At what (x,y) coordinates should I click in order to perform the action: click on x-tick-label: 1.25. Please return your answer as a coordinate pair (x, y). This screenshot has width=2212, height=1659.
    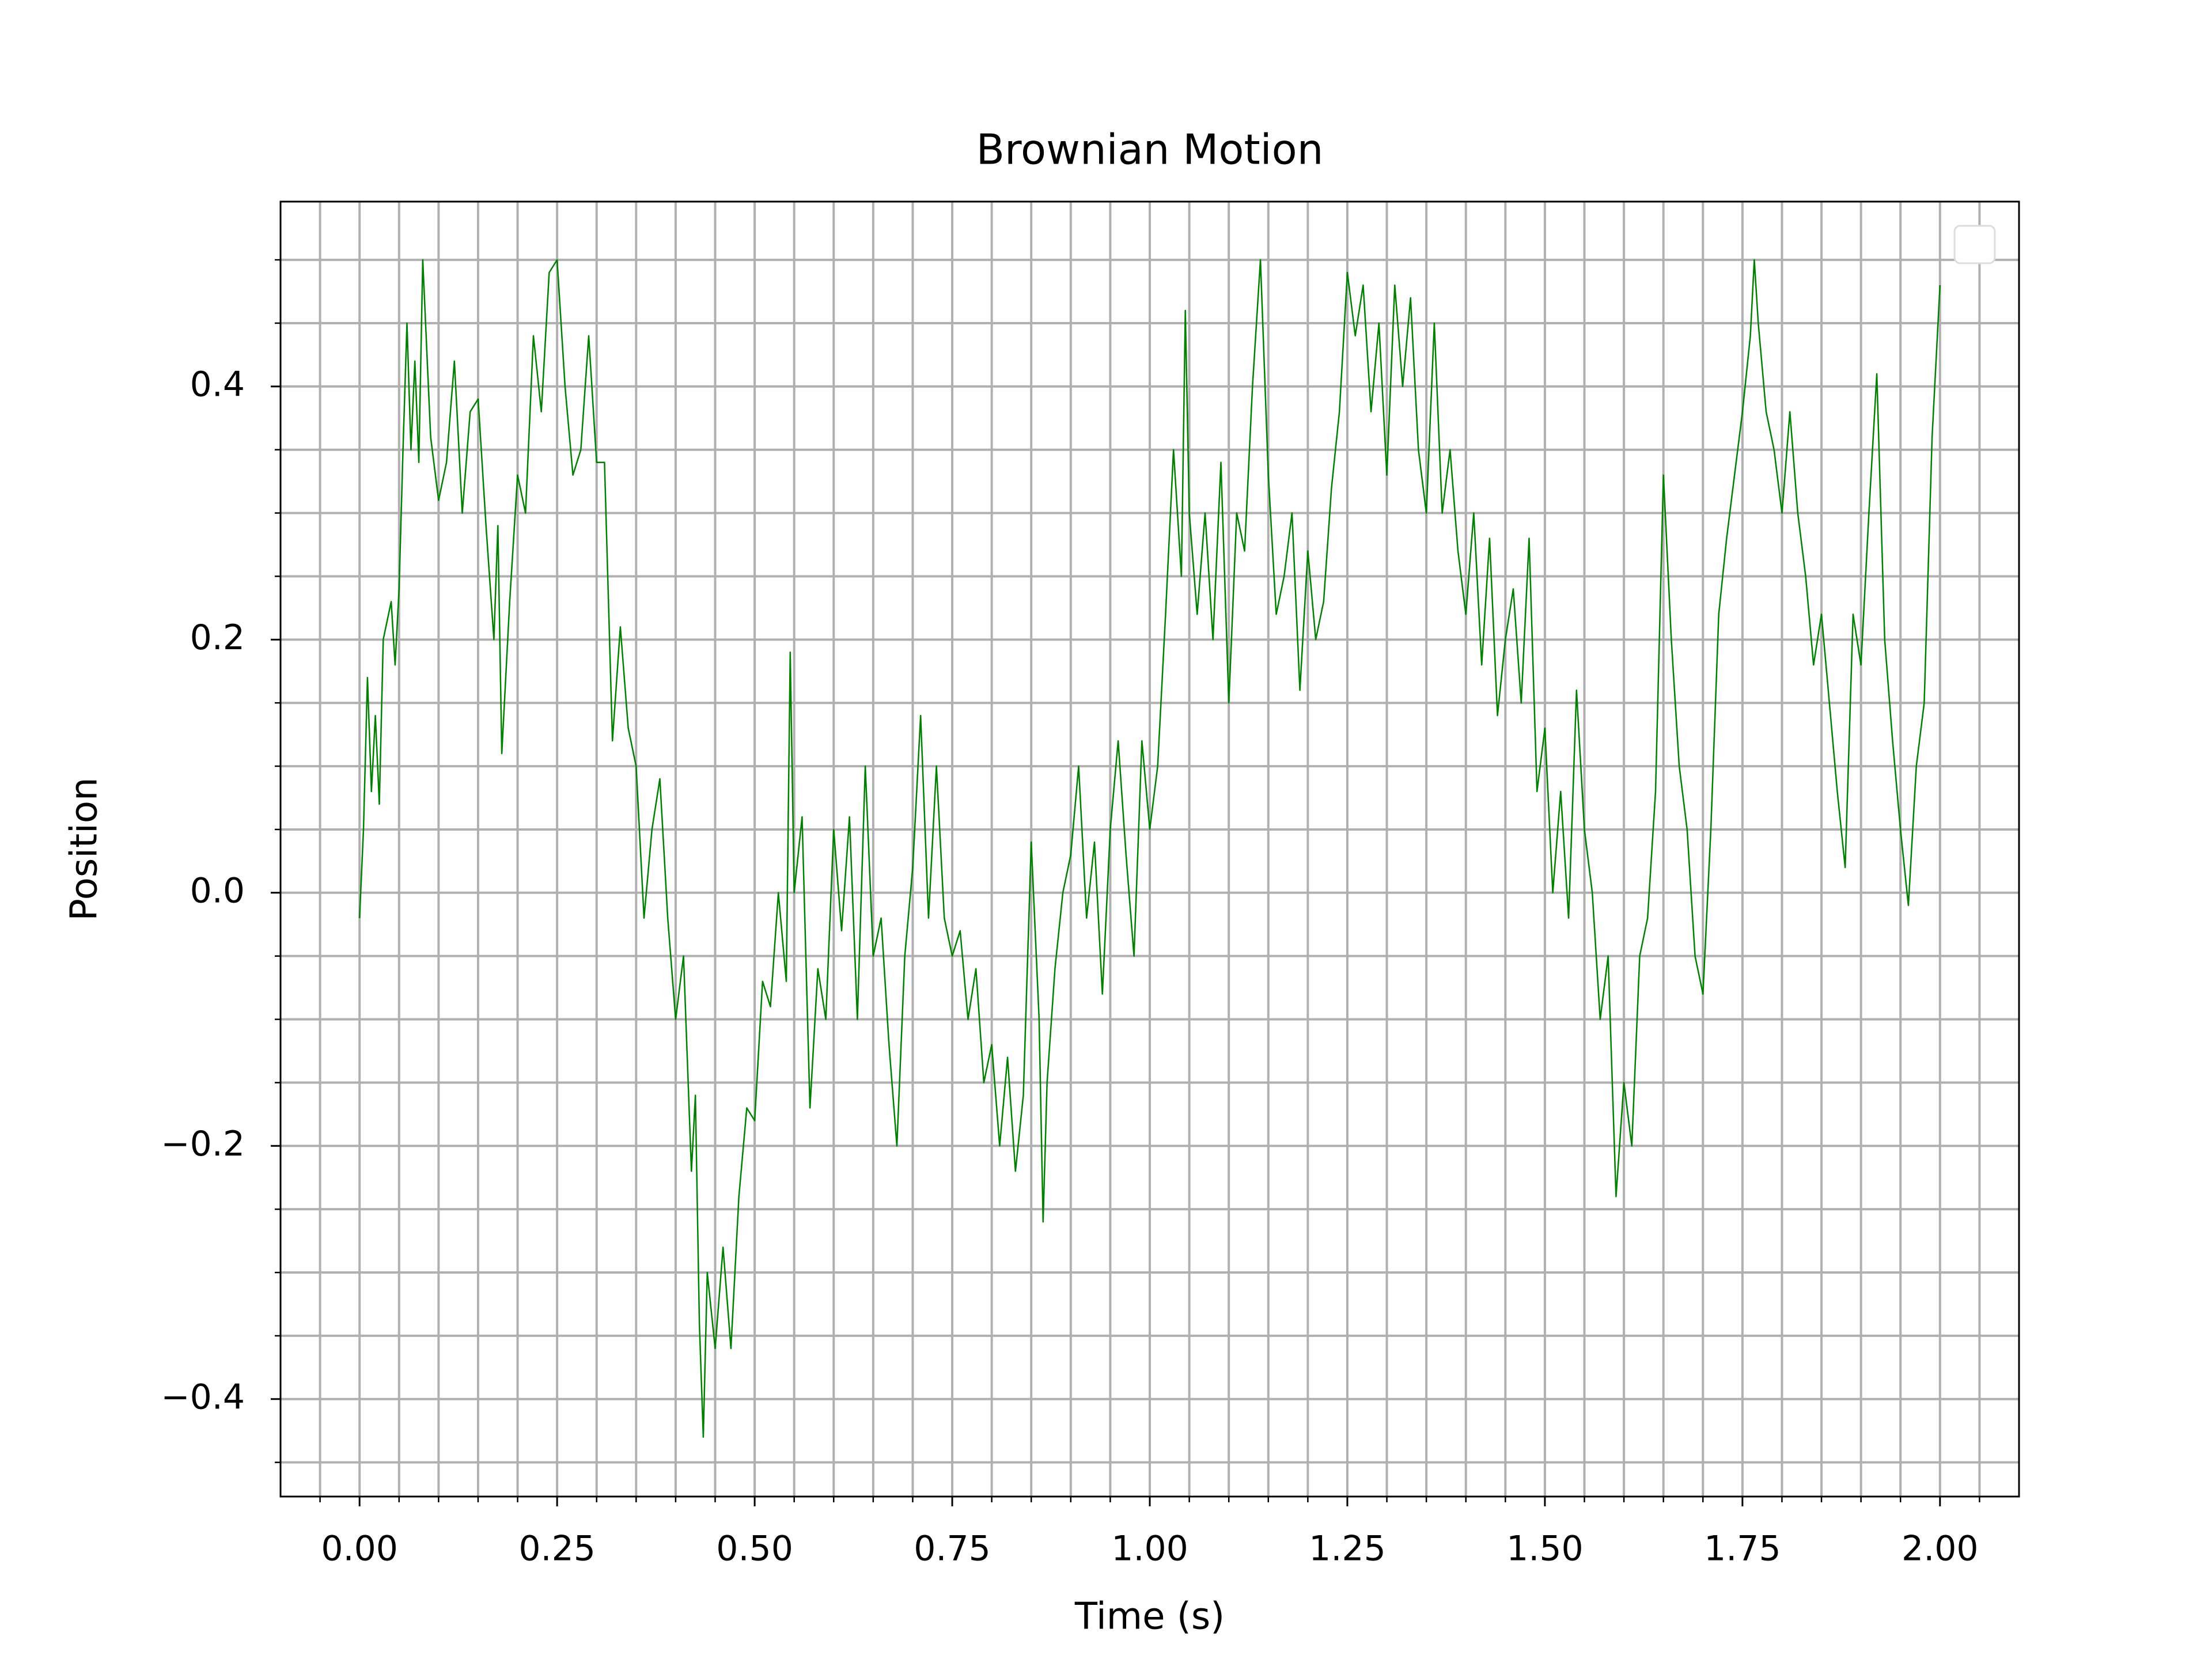
    Looking at the image, I should click on (1347, 1549).